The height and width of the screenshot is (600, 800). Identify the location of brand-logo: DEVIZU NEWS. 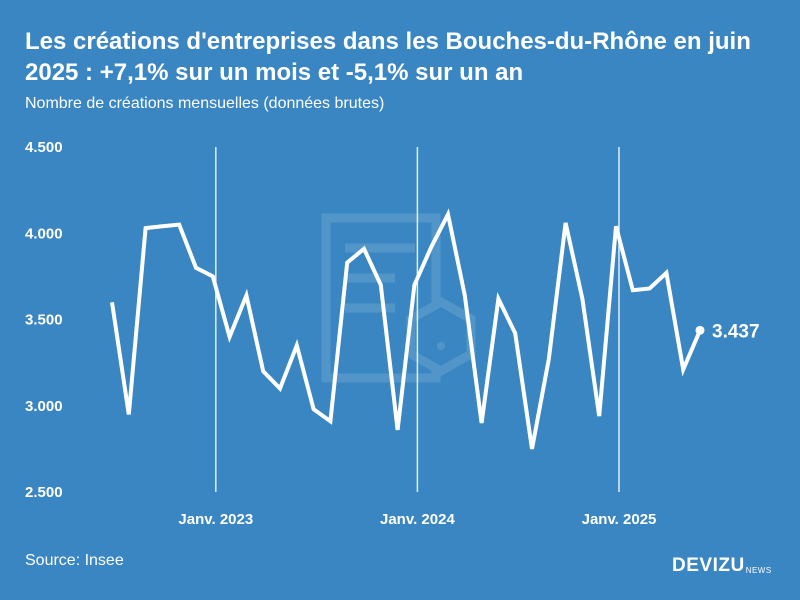
(722, 566).